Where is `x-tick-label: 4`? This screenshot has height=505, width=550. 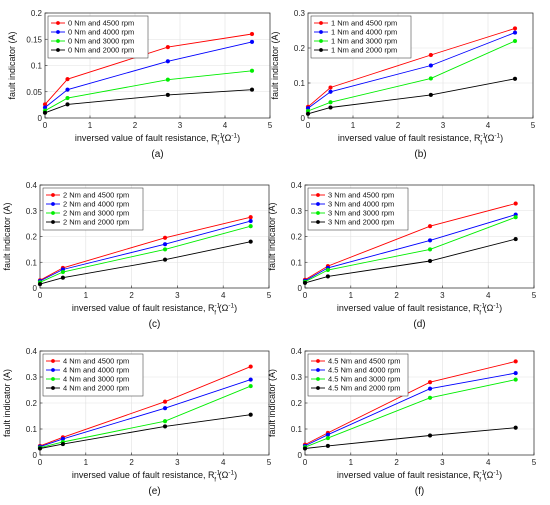 x-tick-label: 4 is located at coordinates (488, 125).